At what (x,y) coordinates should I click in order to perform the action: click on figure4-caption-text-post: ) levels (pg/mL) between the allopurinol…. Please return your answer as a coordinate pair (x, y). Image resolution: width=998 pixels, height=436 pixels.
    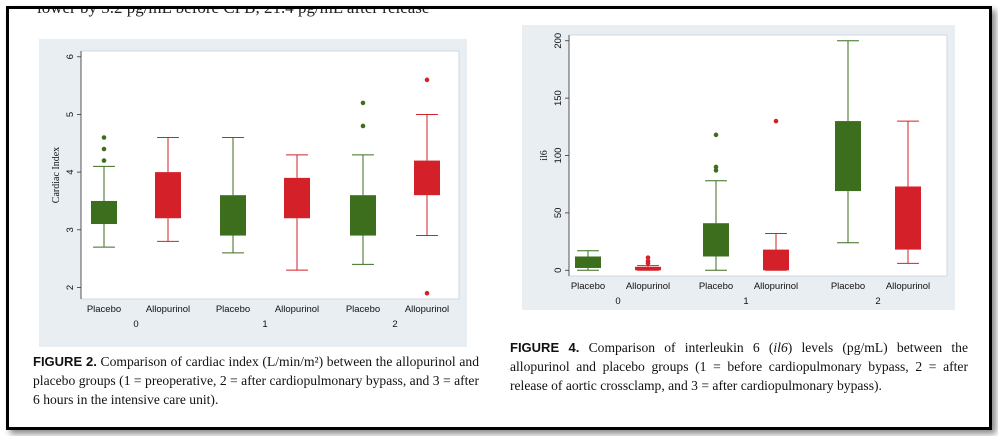
    Looking at the image, I should click on (739, 366).